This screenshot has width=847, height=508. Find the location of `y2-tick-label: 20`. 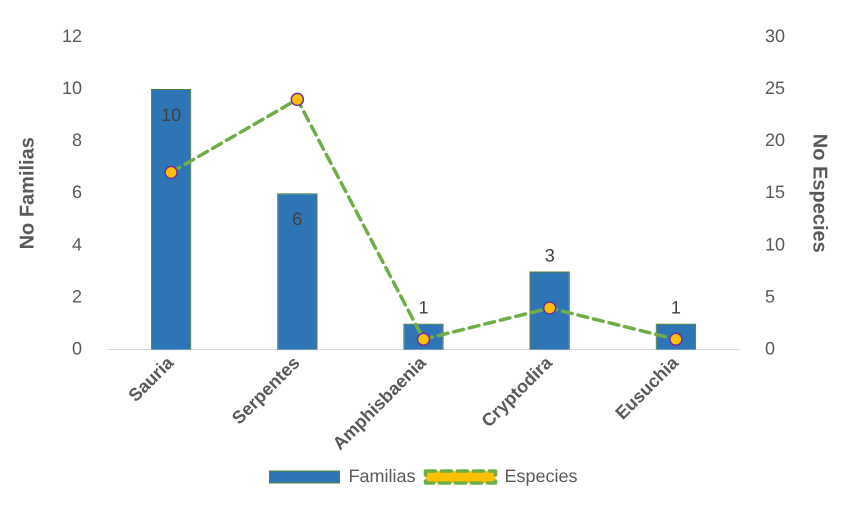

y2-tick-label: 20 is located at coordinates (775, 140).